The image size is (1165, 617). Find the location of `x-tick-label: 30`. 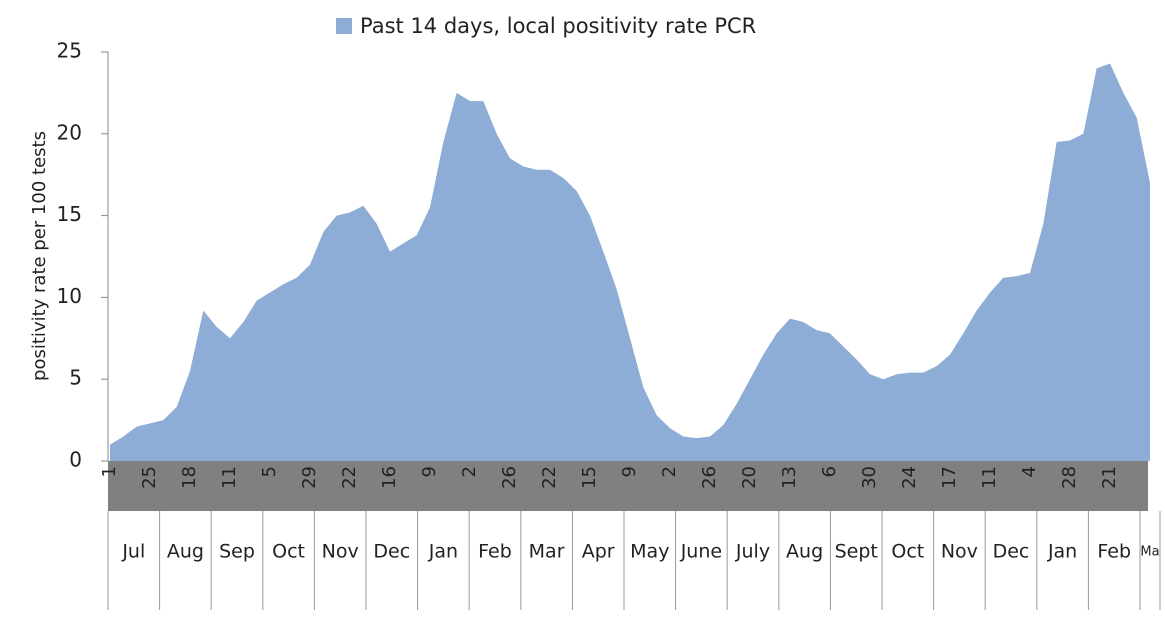

x-tick-label: 30 is located at coordinates (869, 477).